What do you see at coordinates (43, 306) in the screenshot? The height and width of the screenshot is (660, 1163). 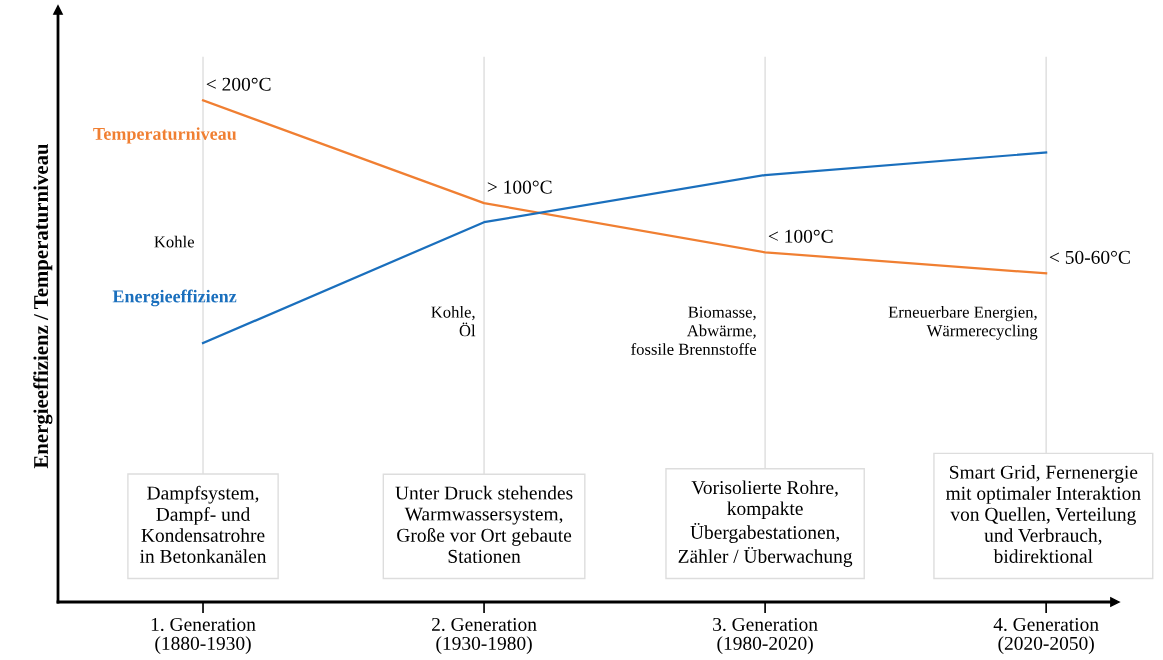 I see `y-axis-title: Energieeffizienz / Temperaturniveau` at bounding box center [43, 306].